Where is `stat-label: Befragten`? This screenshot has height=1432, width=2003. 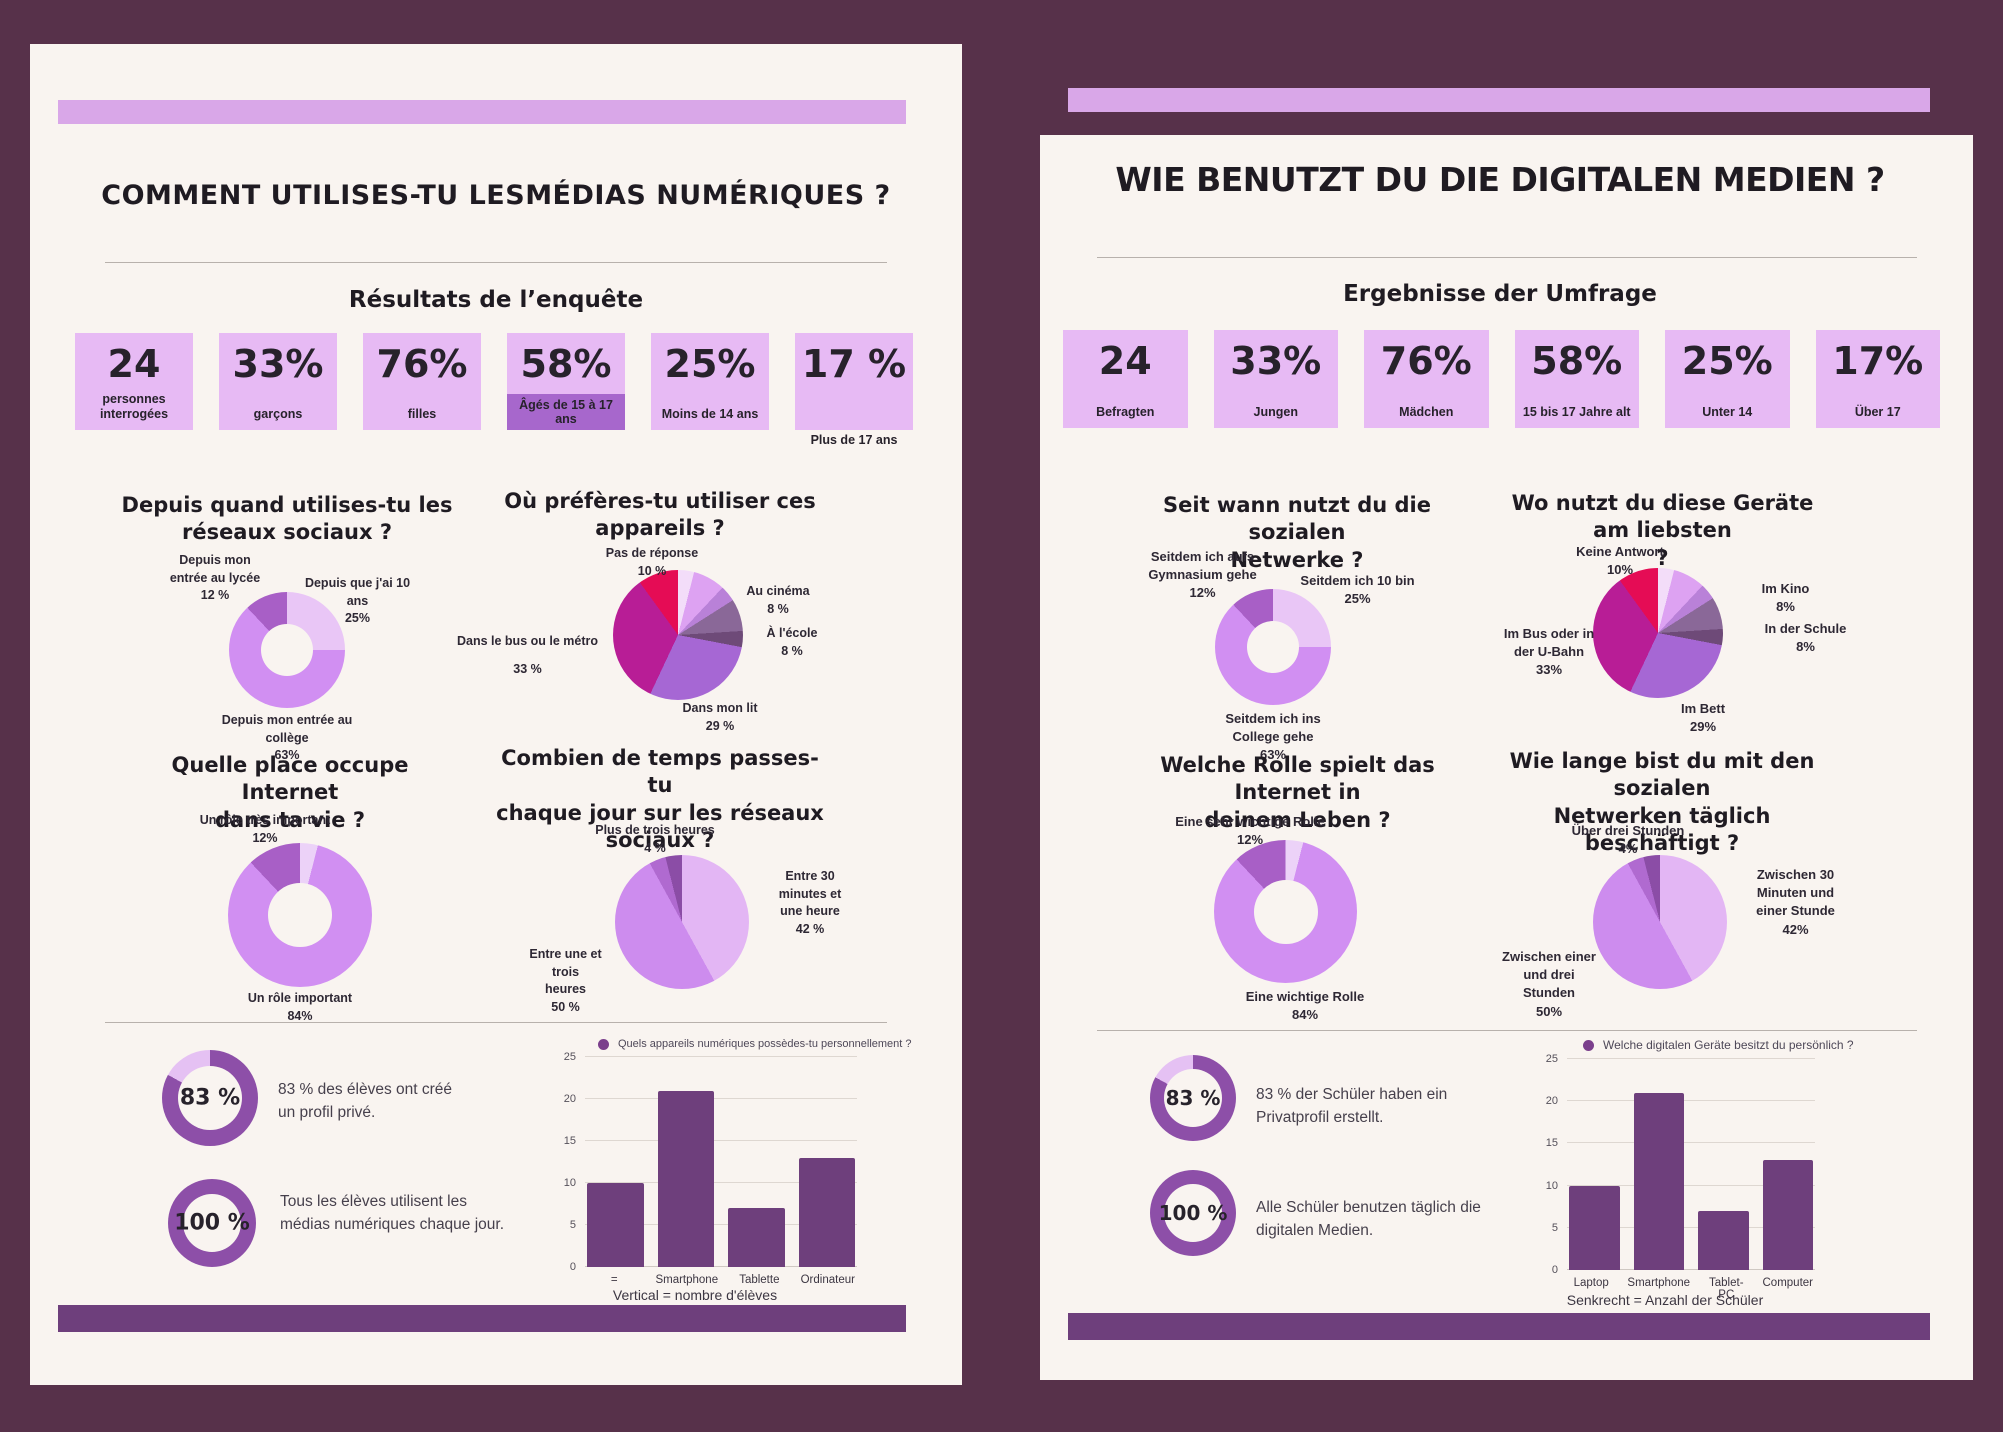
stat-label: Befragten is located at coordinates (1125, 412).